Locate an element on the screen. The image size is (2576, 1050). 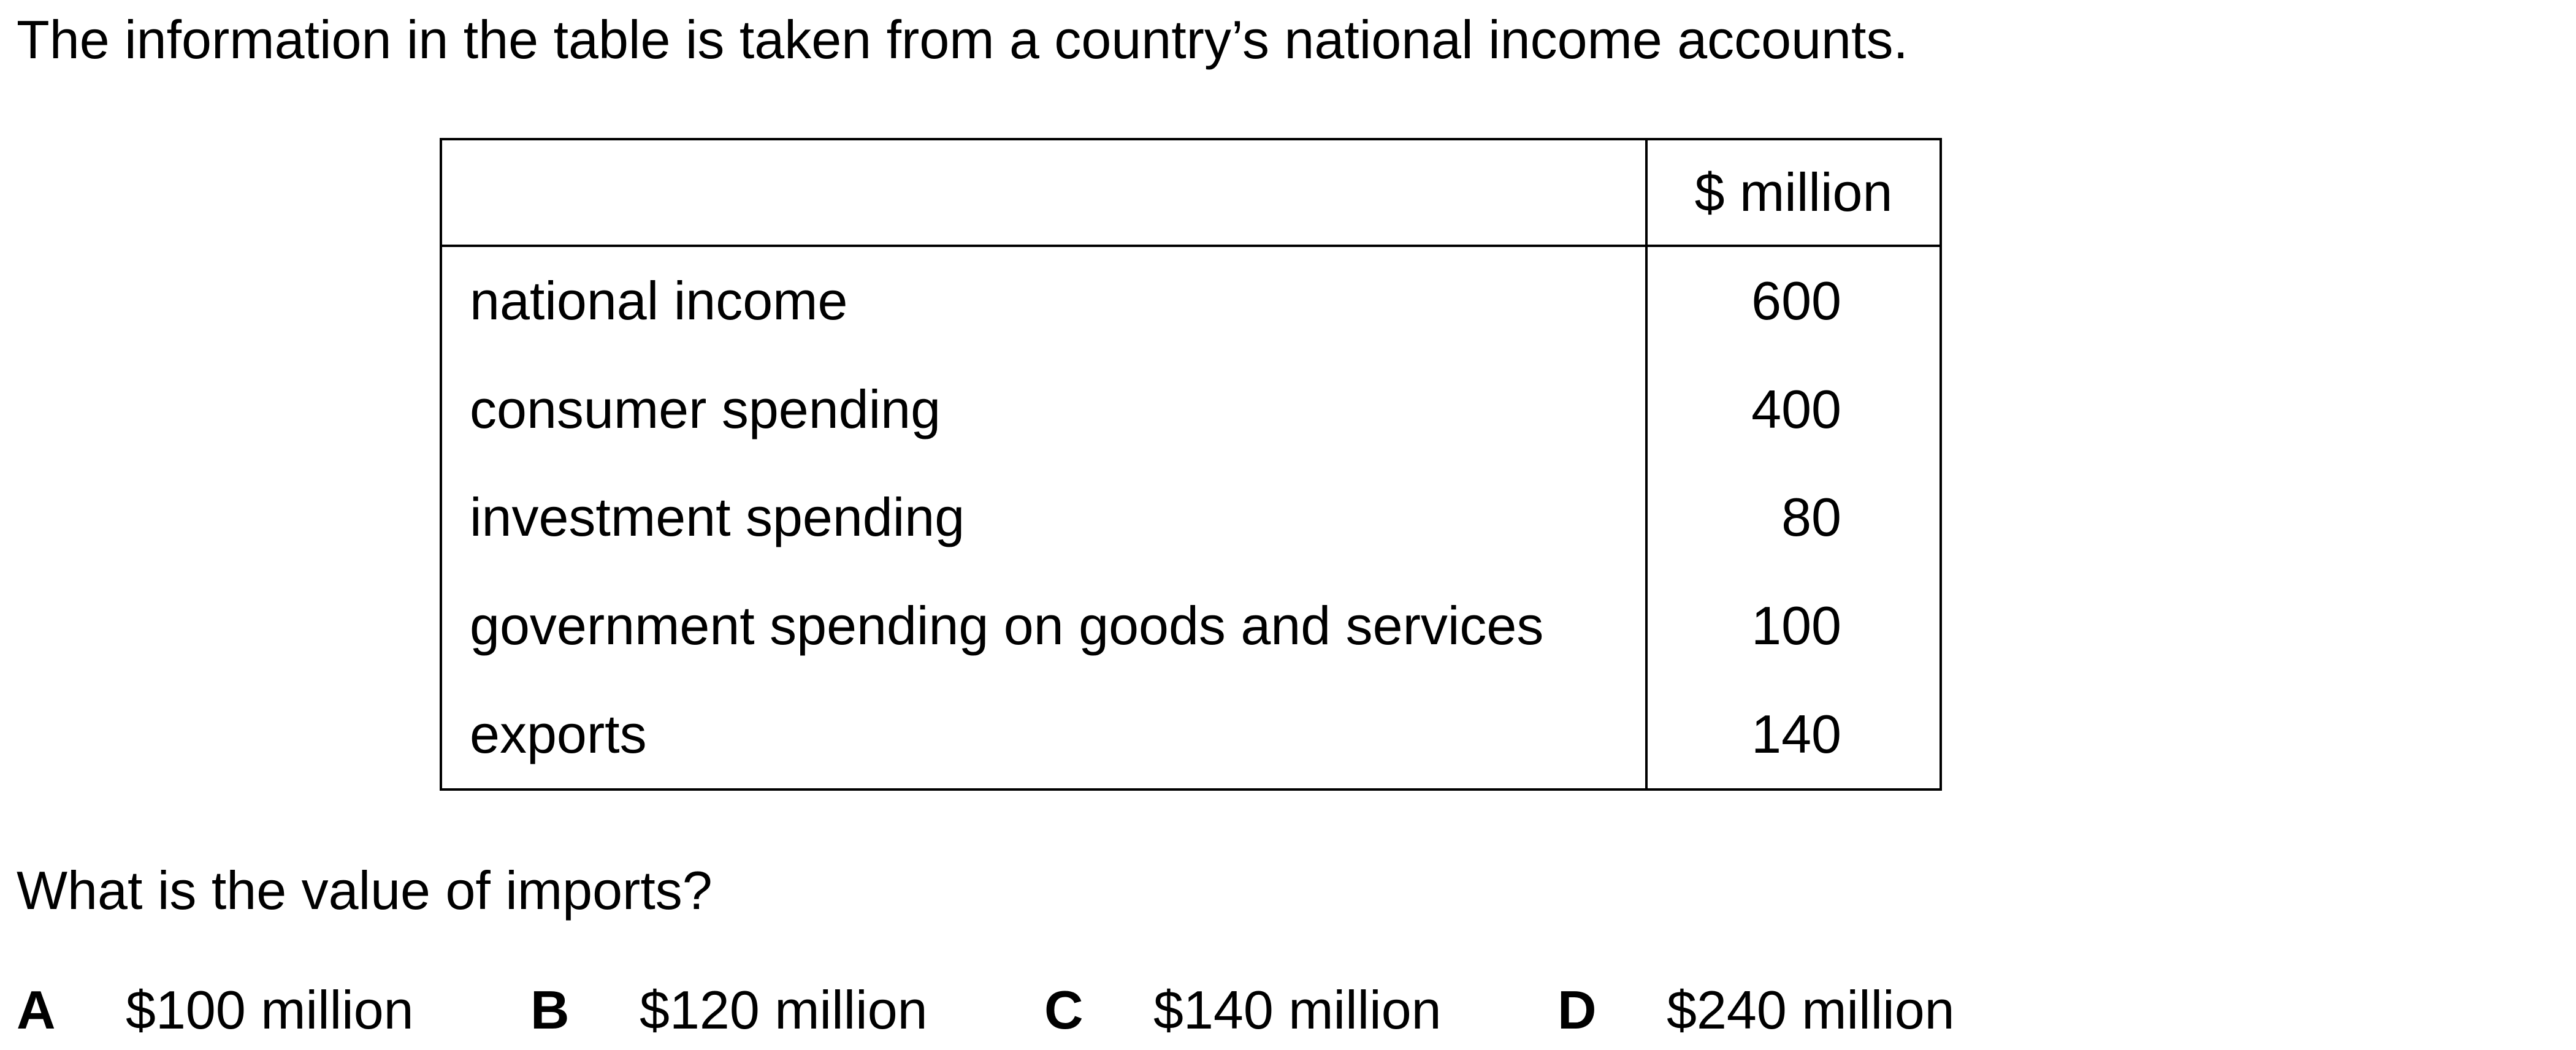
option-text: $100 million is located at coordinates (270, 1010).